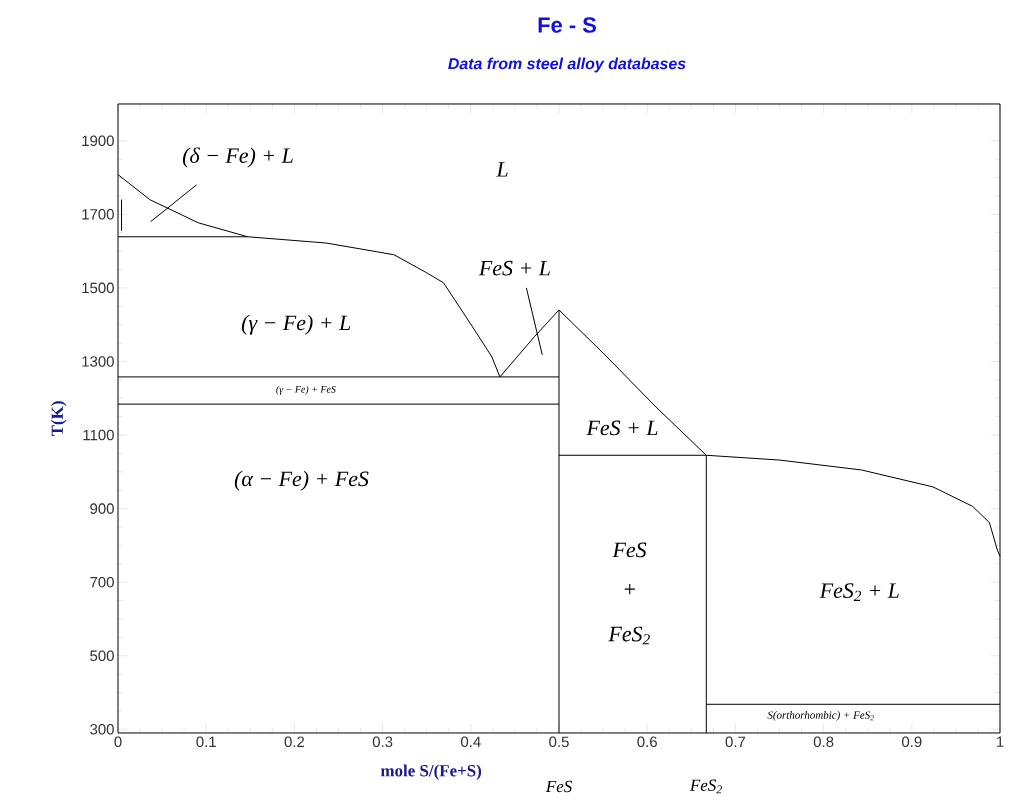  I want to click on chart-subtitle: Data from steel alloy databases, so click(567, 65).